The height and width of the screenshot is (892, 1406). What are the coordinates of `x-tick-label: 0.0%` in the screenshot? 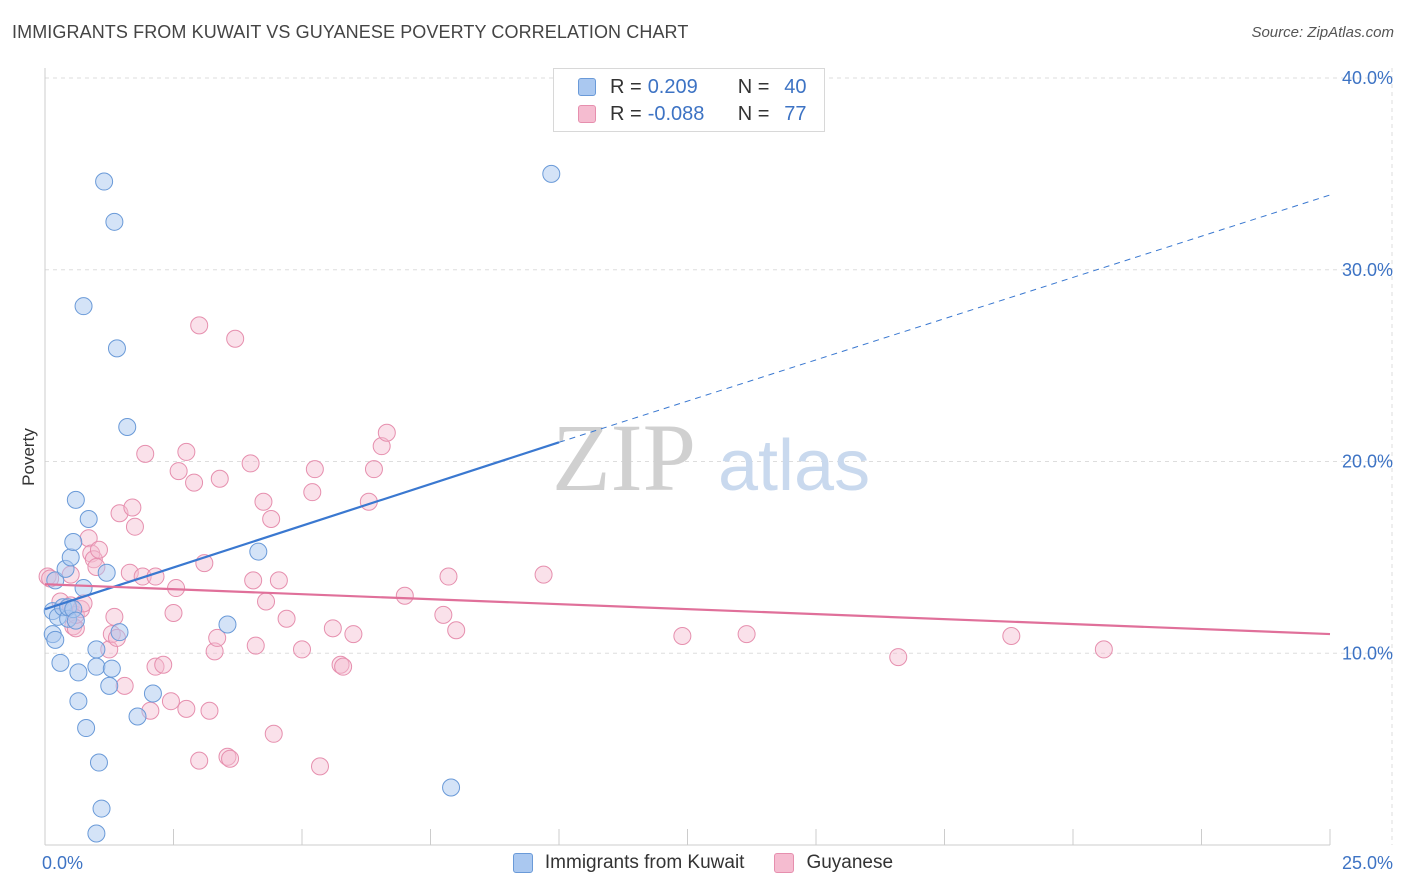 It's located at (62, 863).